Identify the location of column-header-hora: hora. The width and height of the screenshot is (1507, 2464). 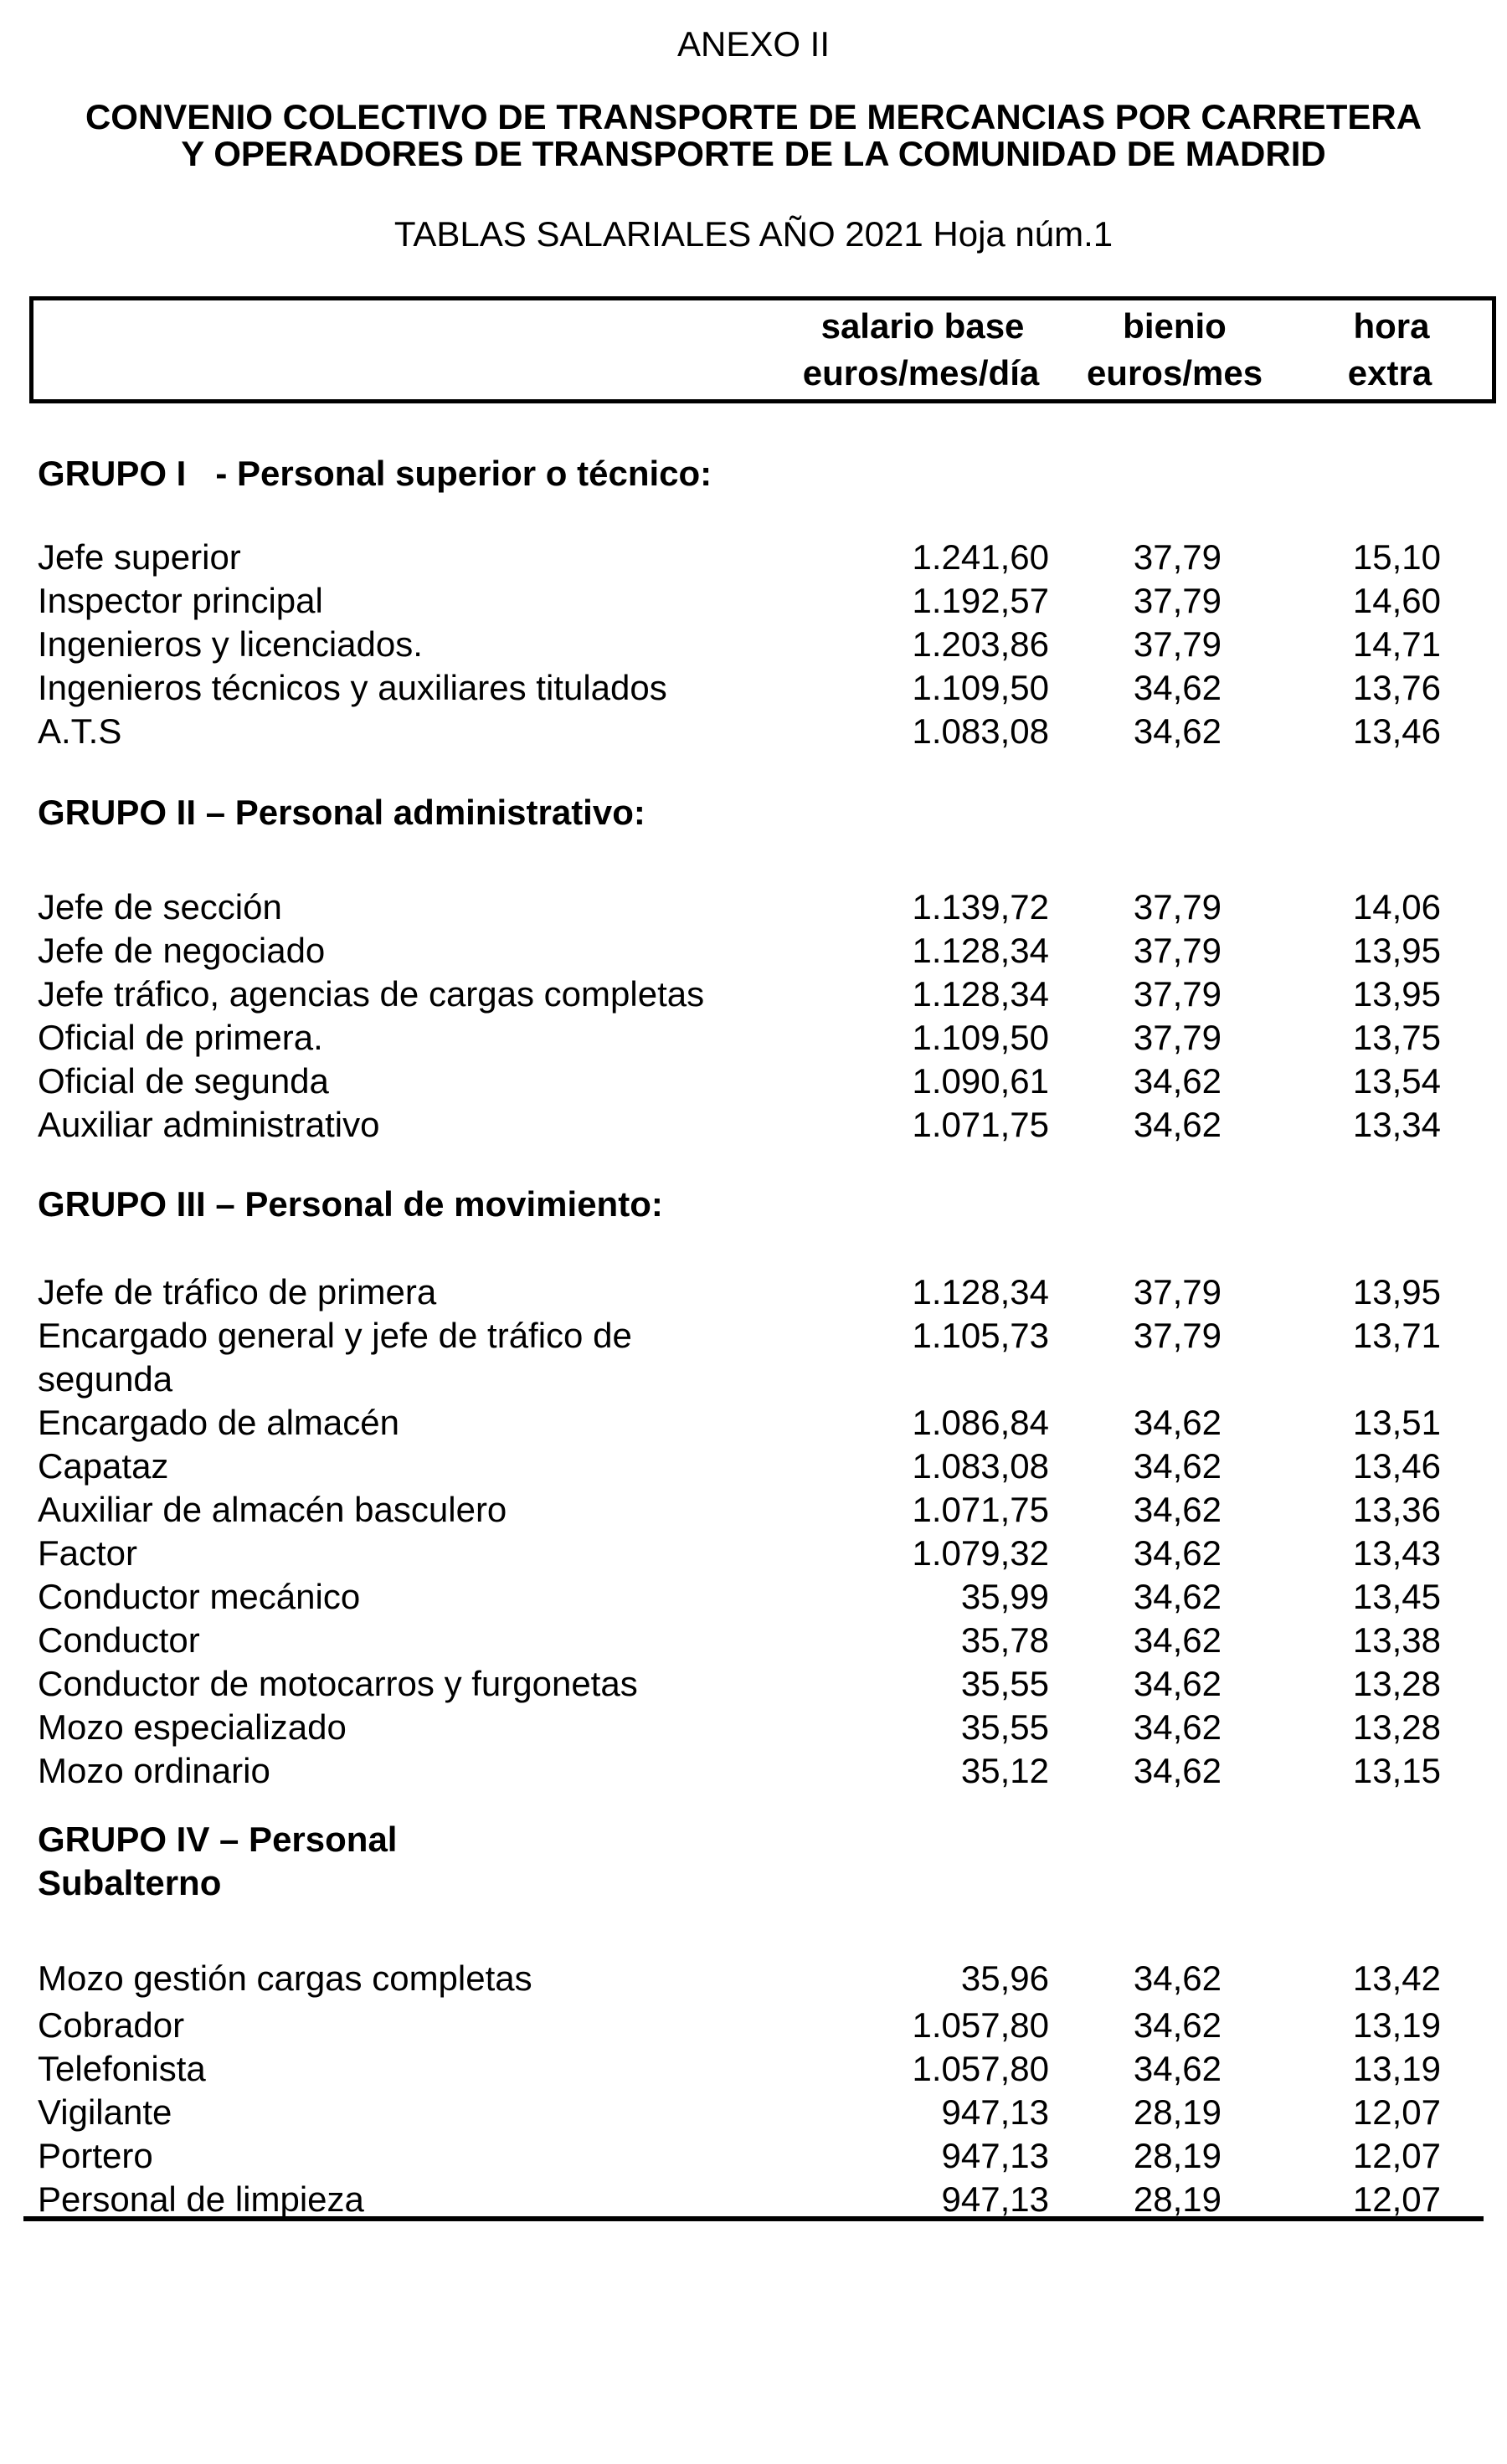
(1391, 326).